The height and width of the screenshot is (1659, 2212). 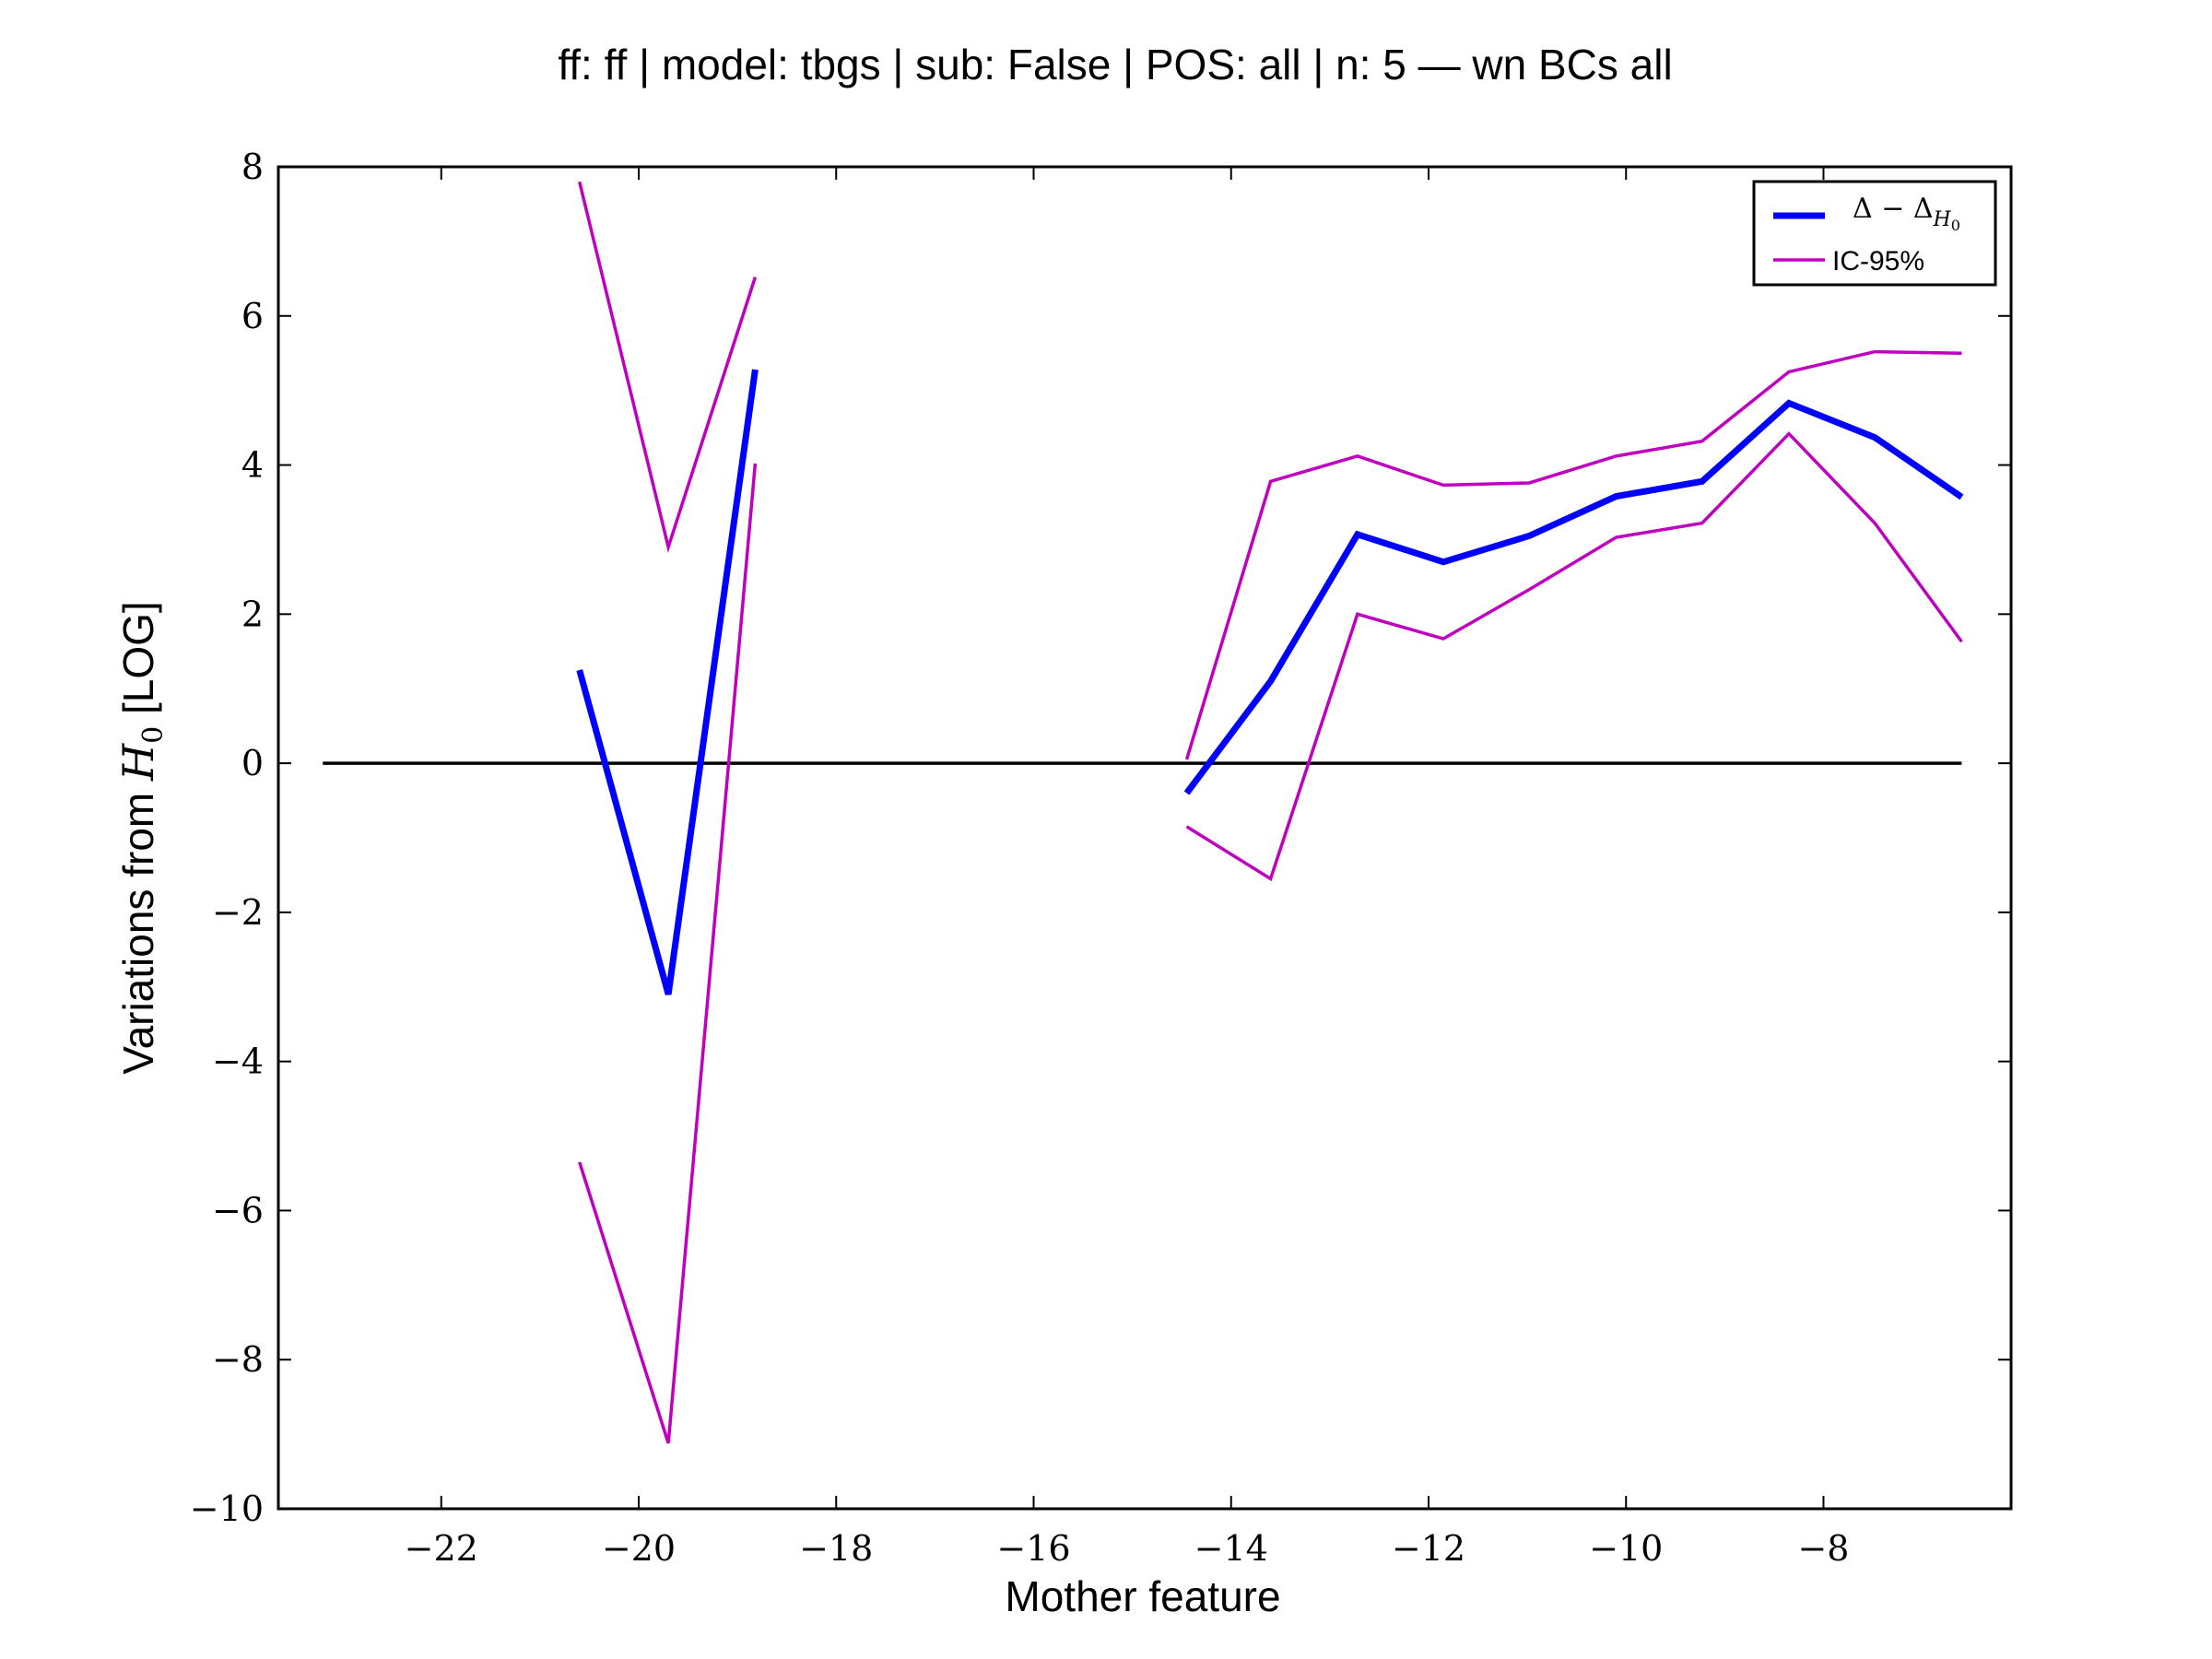 What do you see at coordinates (1893, 209) in the screenshot?
I see `legend-label-delta-main: Δ − Δ` at bounding box center [1893, 209].